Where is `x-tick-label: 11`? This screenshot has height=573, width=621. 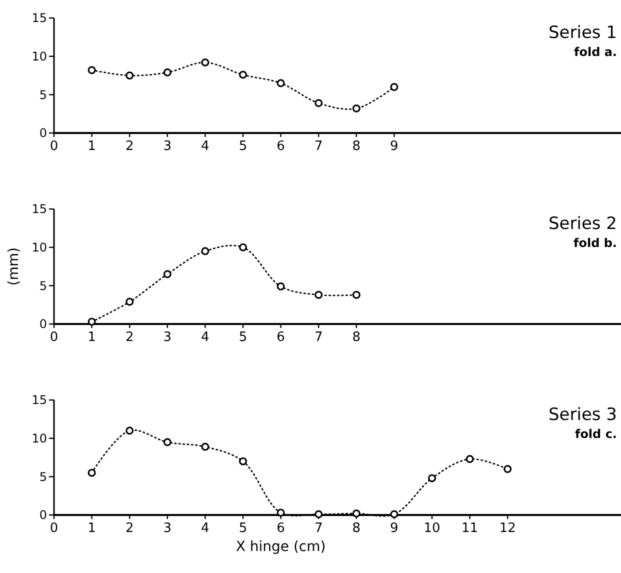
x-tick-label: 11 is located at coordinates (470, 528).